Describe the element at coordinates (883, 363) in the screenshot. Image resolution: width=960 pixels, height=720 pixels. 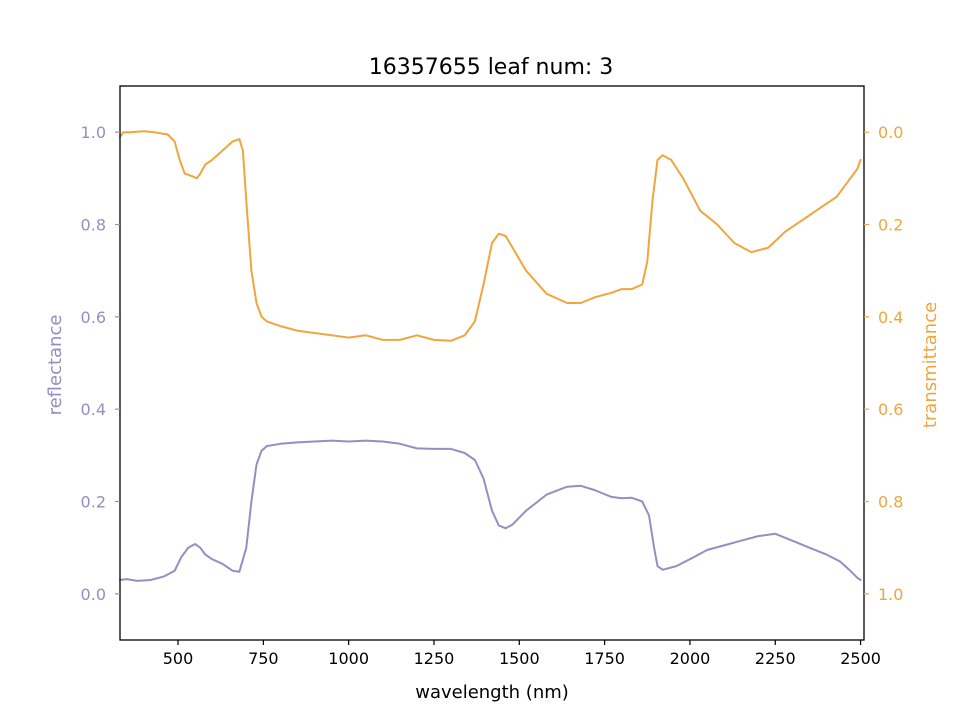
I see `y-axis-right: 0.0 0.2 0.4 0.6 0.8 1.0` at that location.